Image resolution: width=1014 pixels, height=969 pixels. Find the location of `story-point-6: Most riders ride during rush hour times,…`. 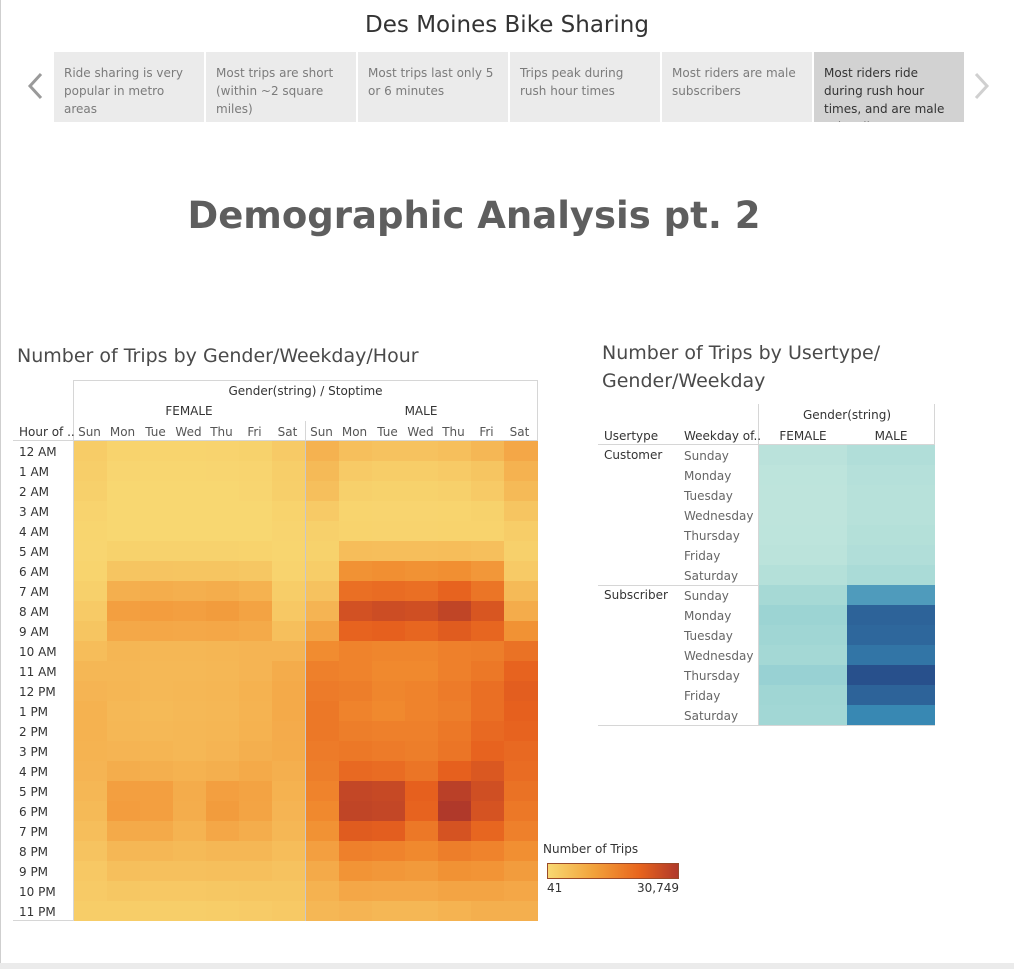

story-point-6: Most riders ride during rush hour times,… is located at coordinates (889, 87).